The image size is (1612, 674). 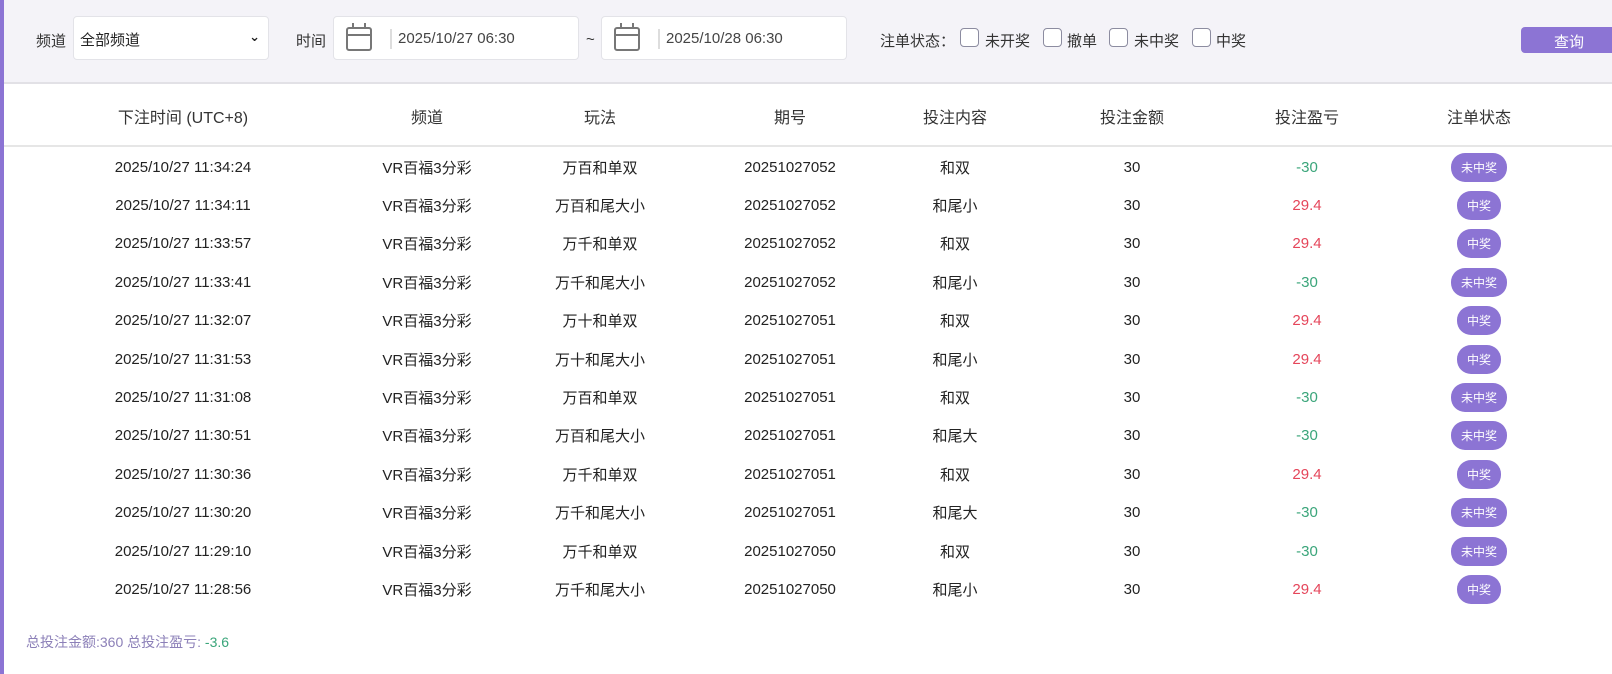 What do you see at coordinates (1566, 40) in the screenshot?
I see `query-button: 查询` at bounding box center [1566, 40].